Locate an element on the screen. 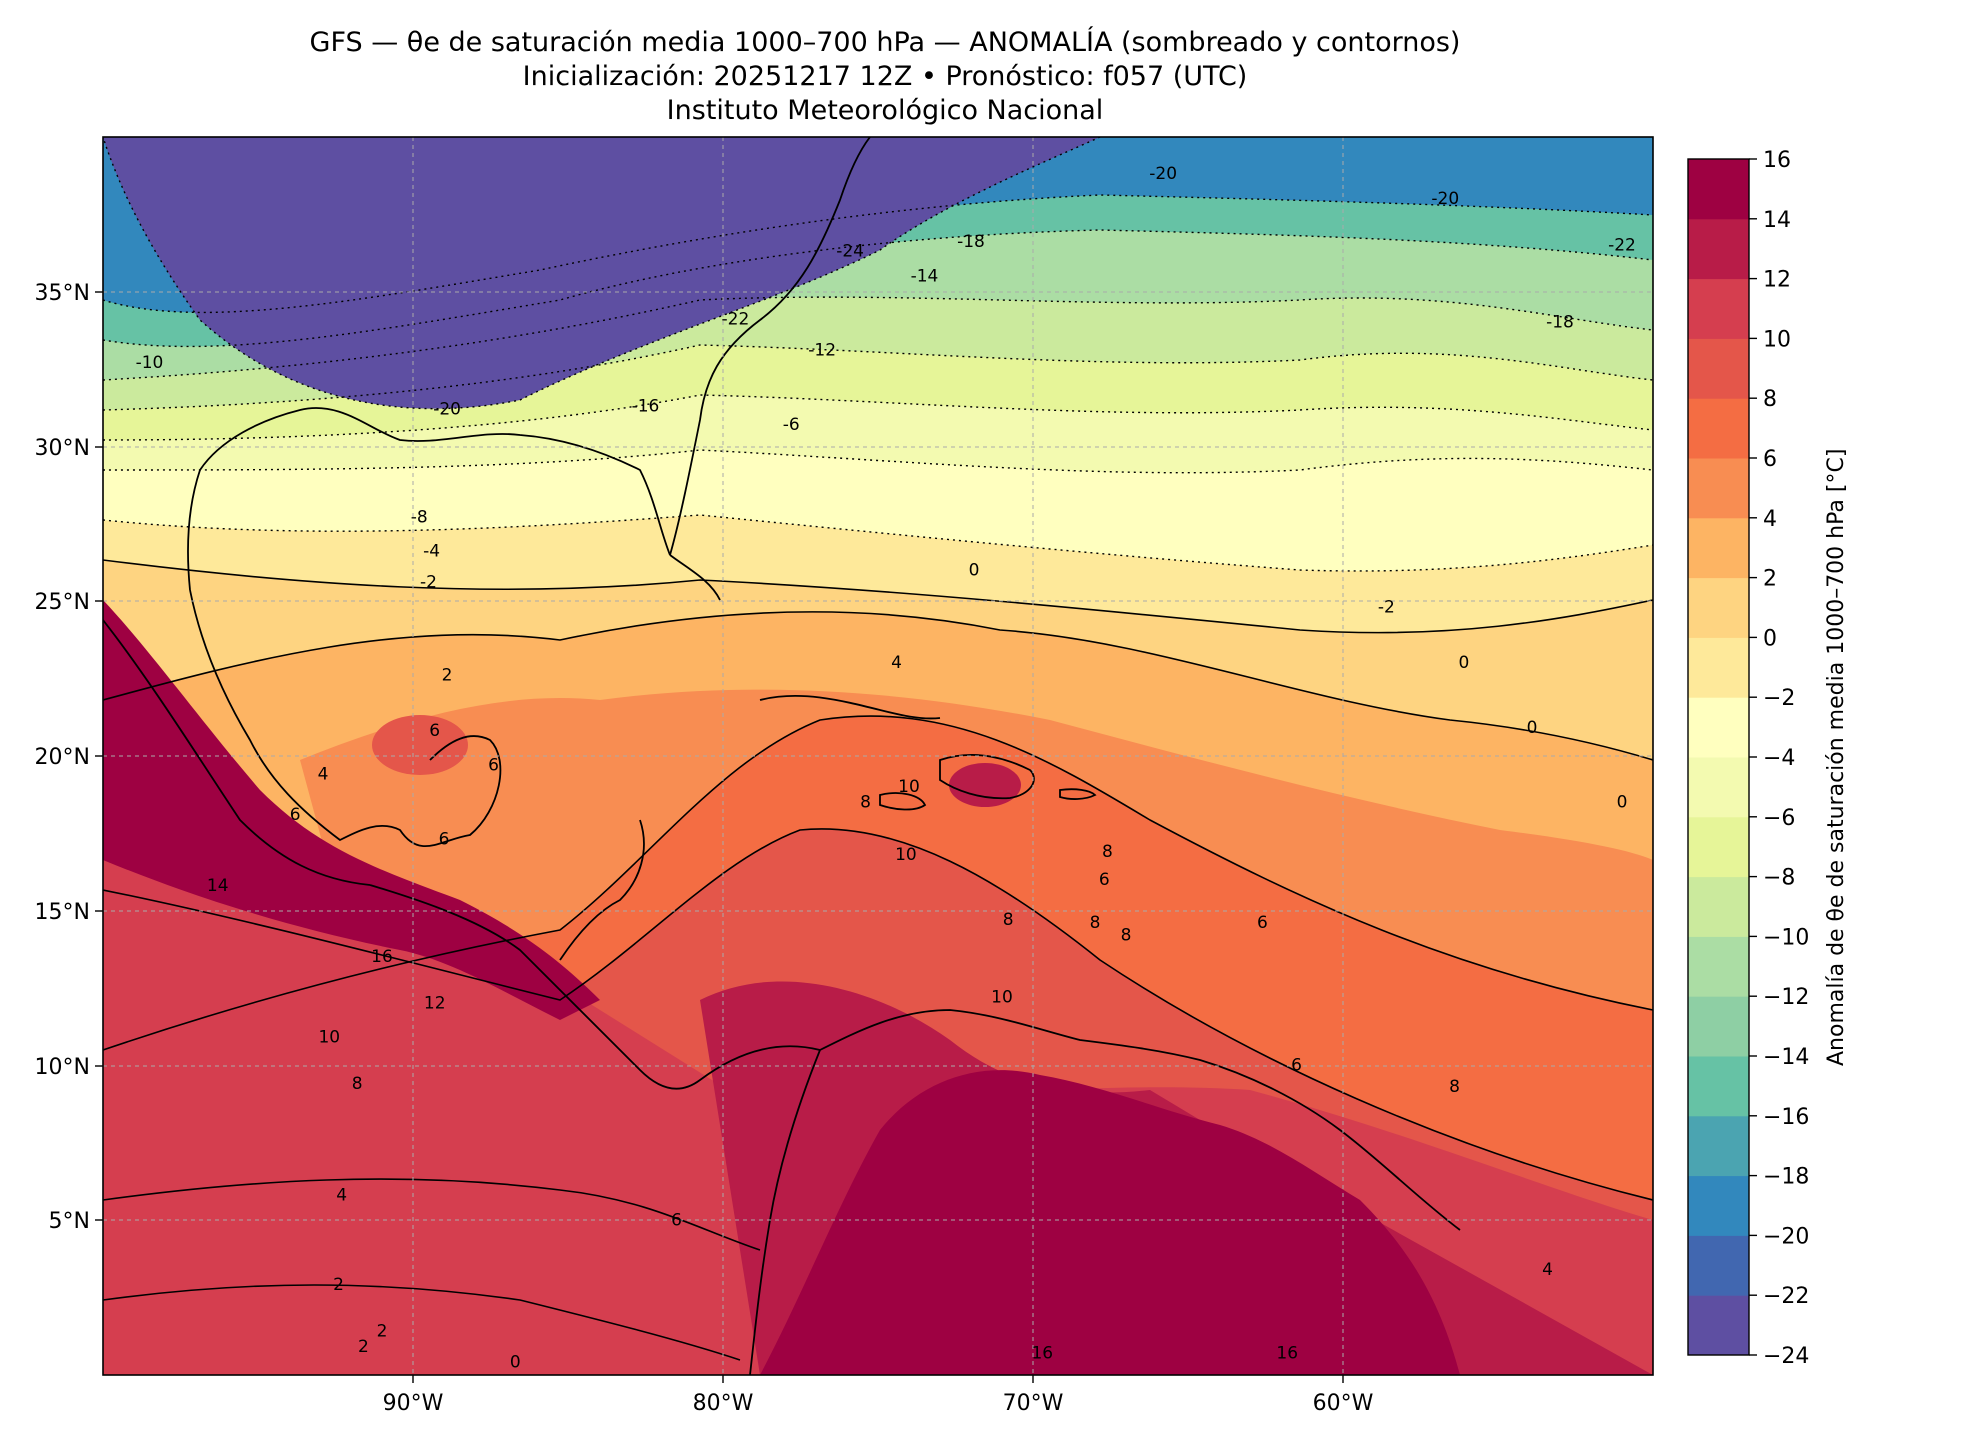  colorbar-tick-label: 4 is located at coordinates (1770, 519).